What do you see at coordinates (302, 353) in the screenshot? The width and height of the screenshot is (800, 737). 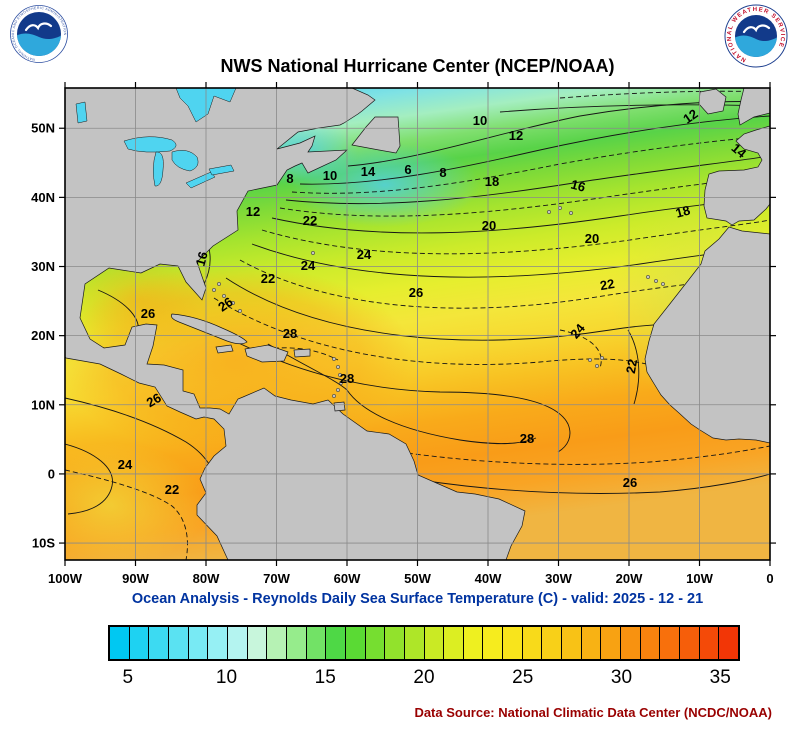 I see `island-puerto-rico` at bounding box center [302, 353].